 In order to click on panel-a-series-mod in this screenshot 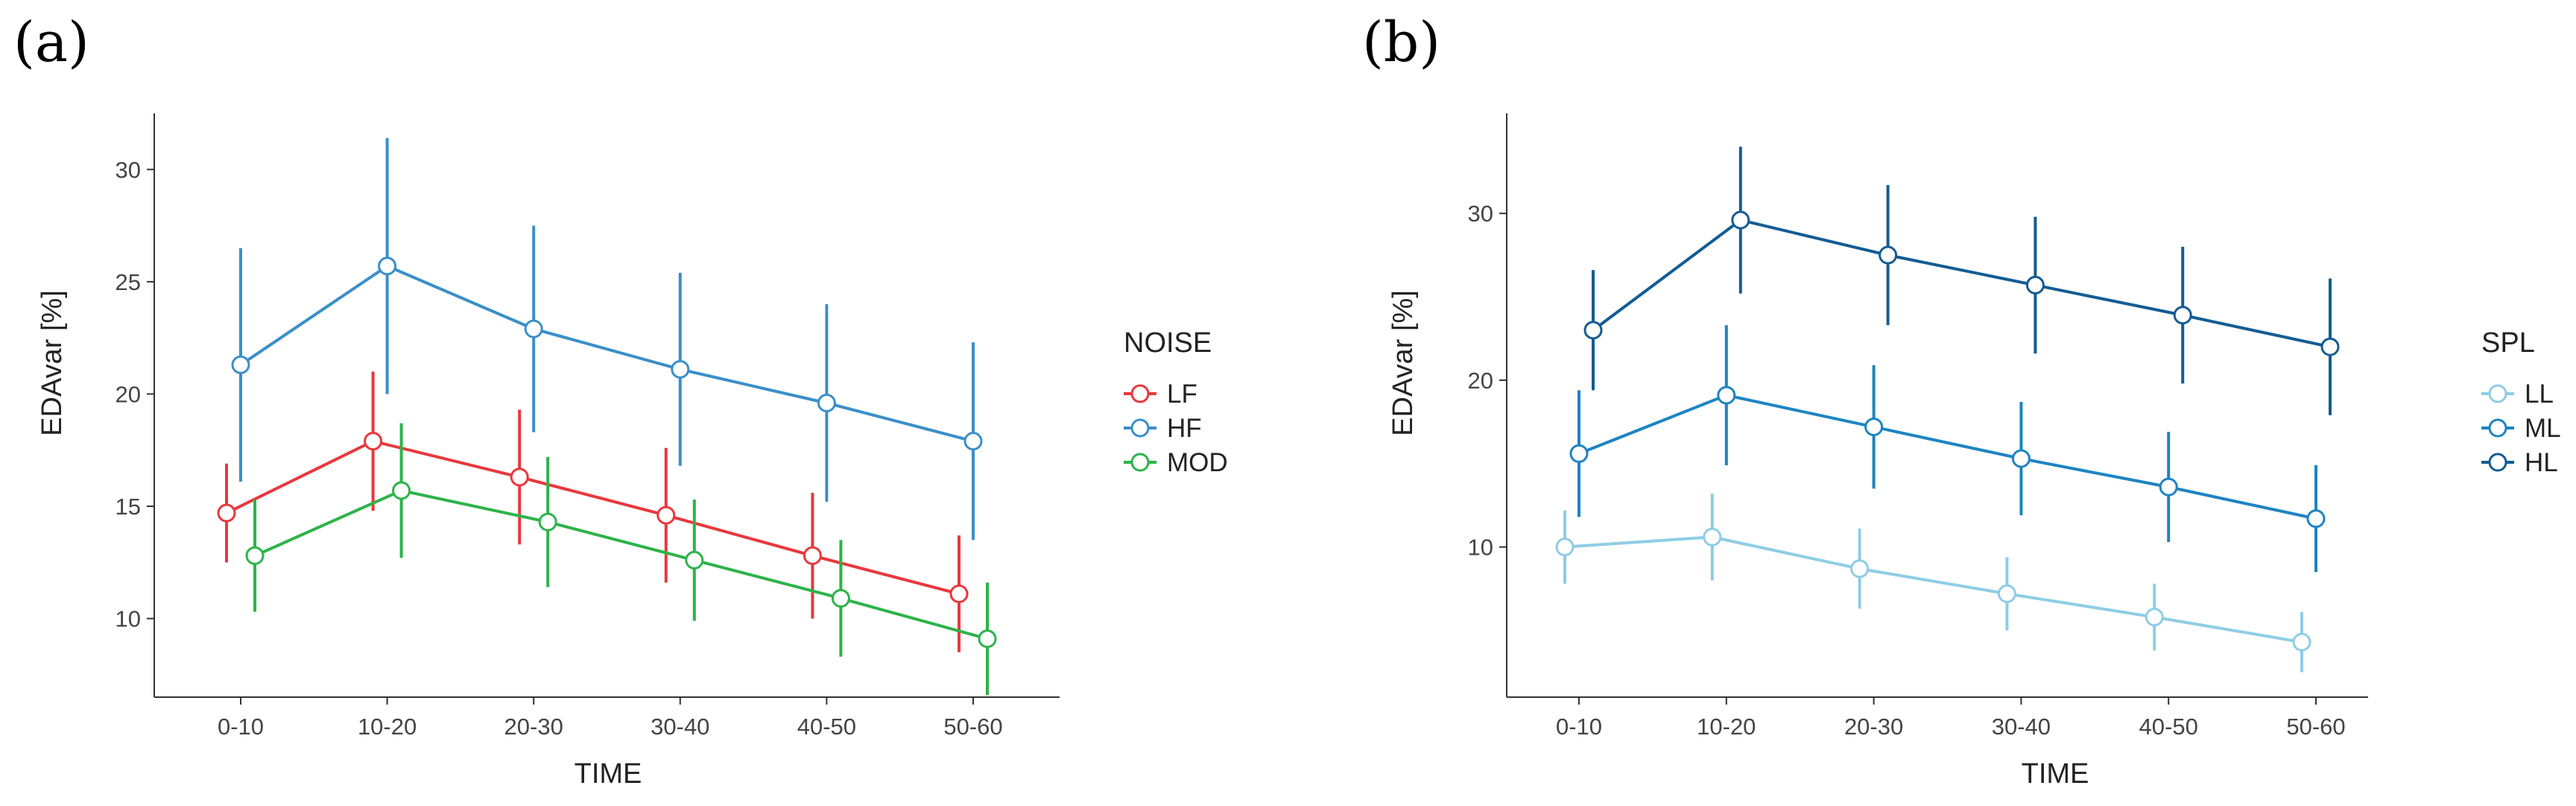, I will do `click(621, 559)`.